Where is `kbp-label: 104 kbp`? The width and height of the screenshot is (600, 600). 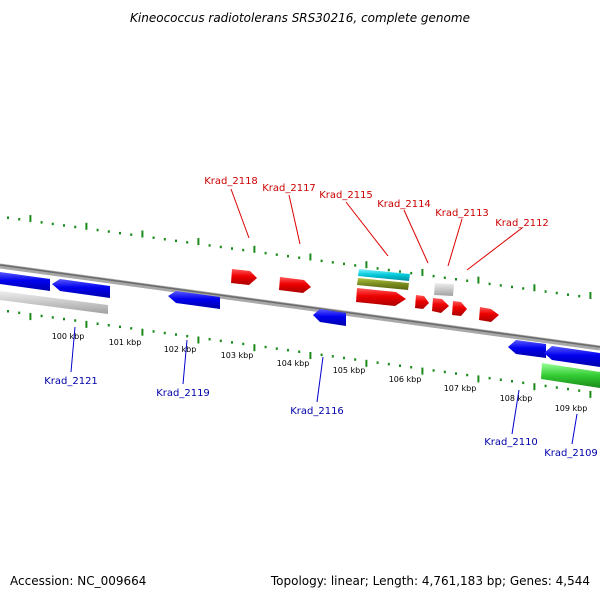 kbp-label: 104 kbp is located at coordinates (293, 363).